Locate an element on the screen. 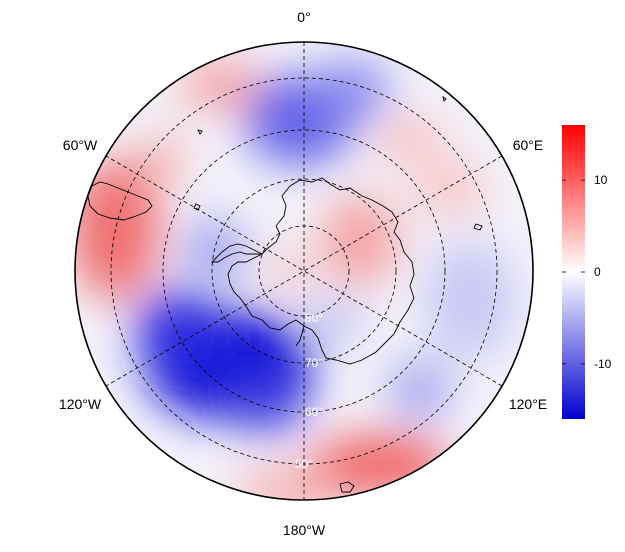 The image size is (625, 552). lat-label-70: 80° is located at coordinates (314, 318).